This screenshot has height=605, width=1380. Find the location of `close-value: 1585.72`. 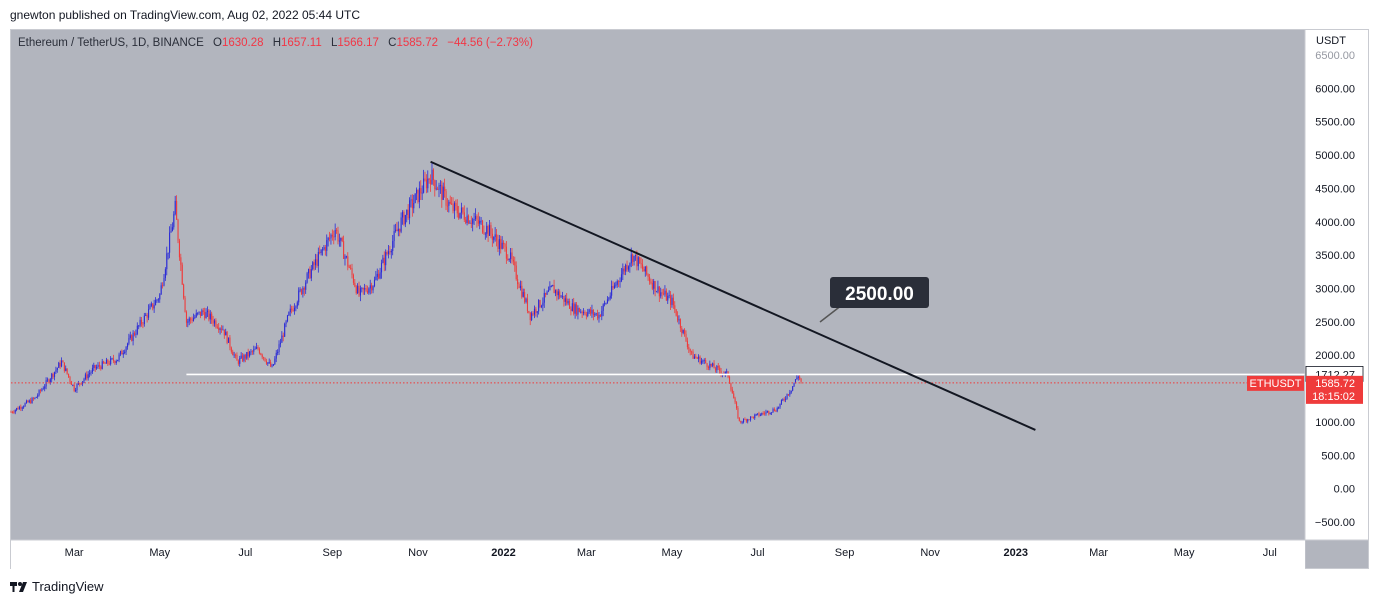

close-value: 1585.72 is located at coordinates (417, 43).